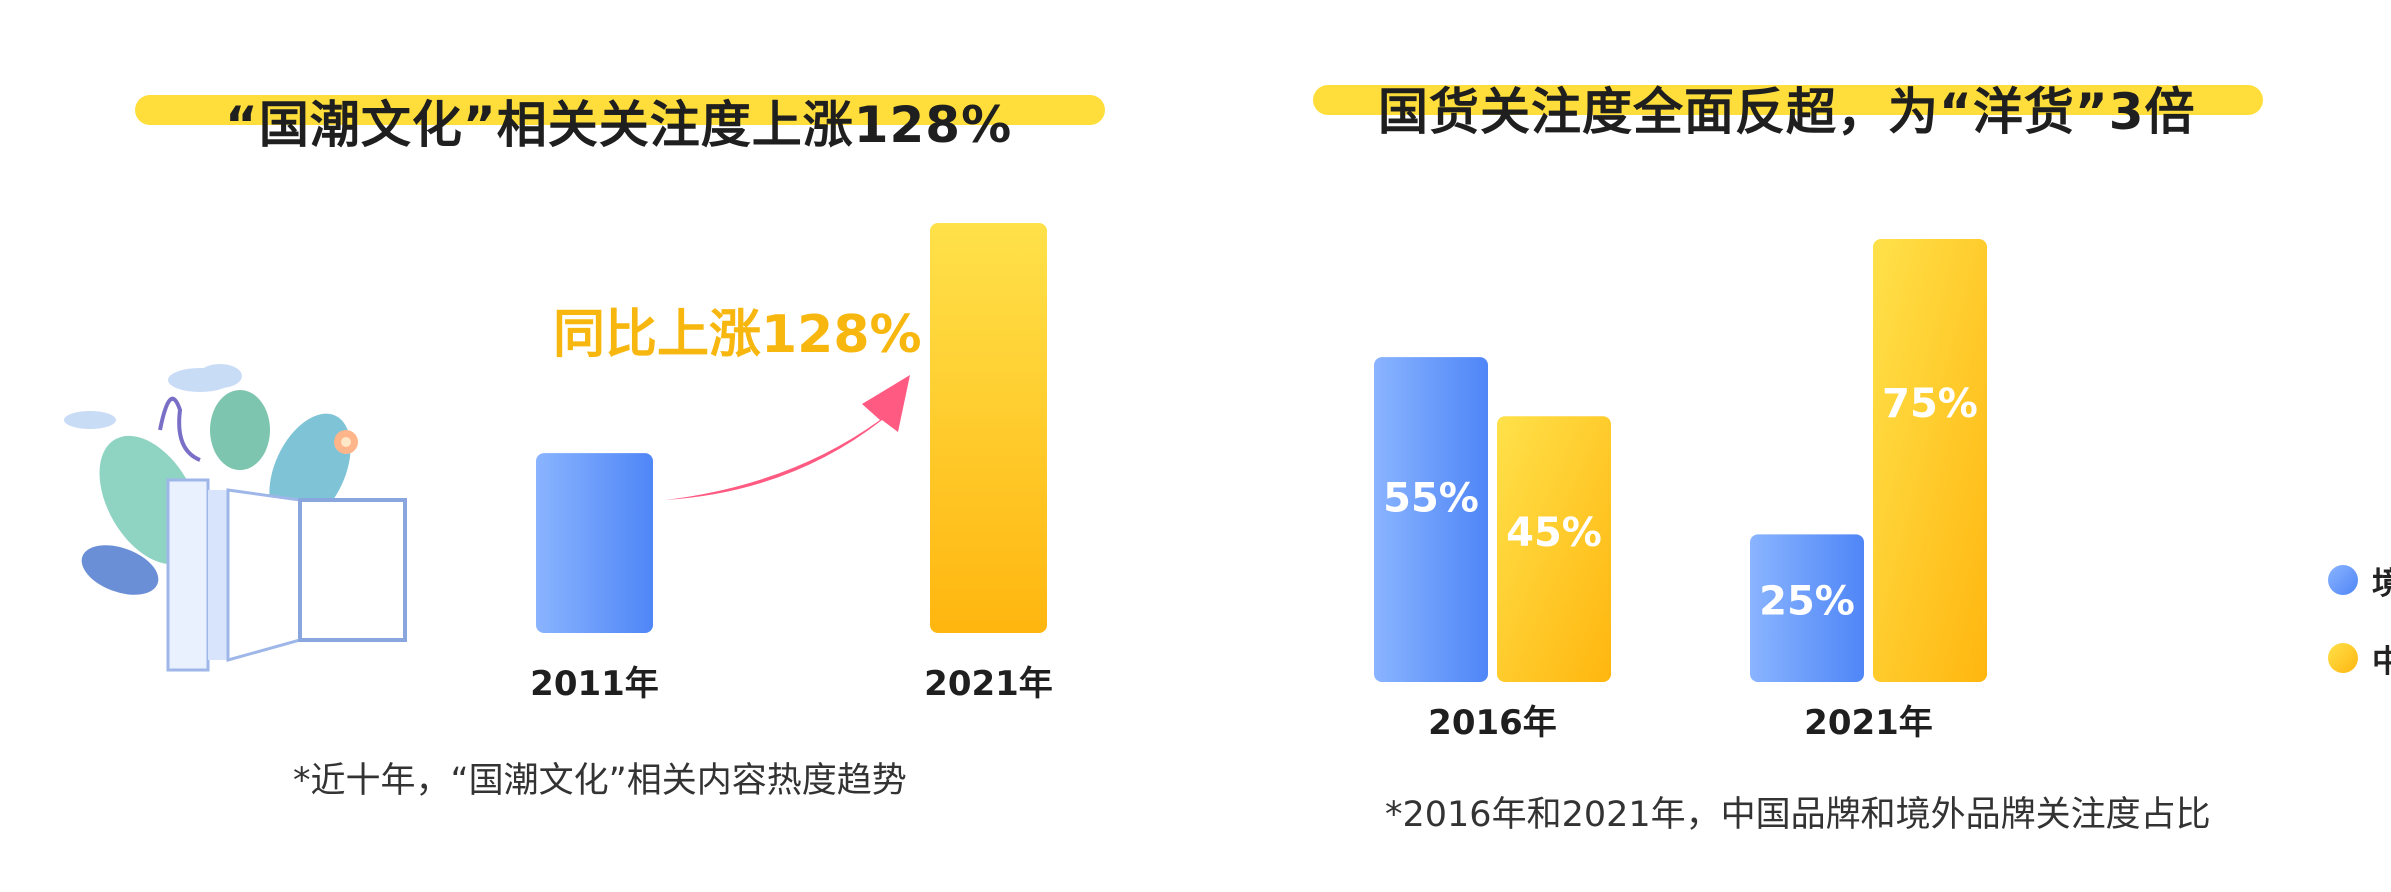 The height and width of the screenshot is (892, 2391). I want to click on left-caption: *近十年，“国潮文化”相关内容热度趋势, so click(600, 781).